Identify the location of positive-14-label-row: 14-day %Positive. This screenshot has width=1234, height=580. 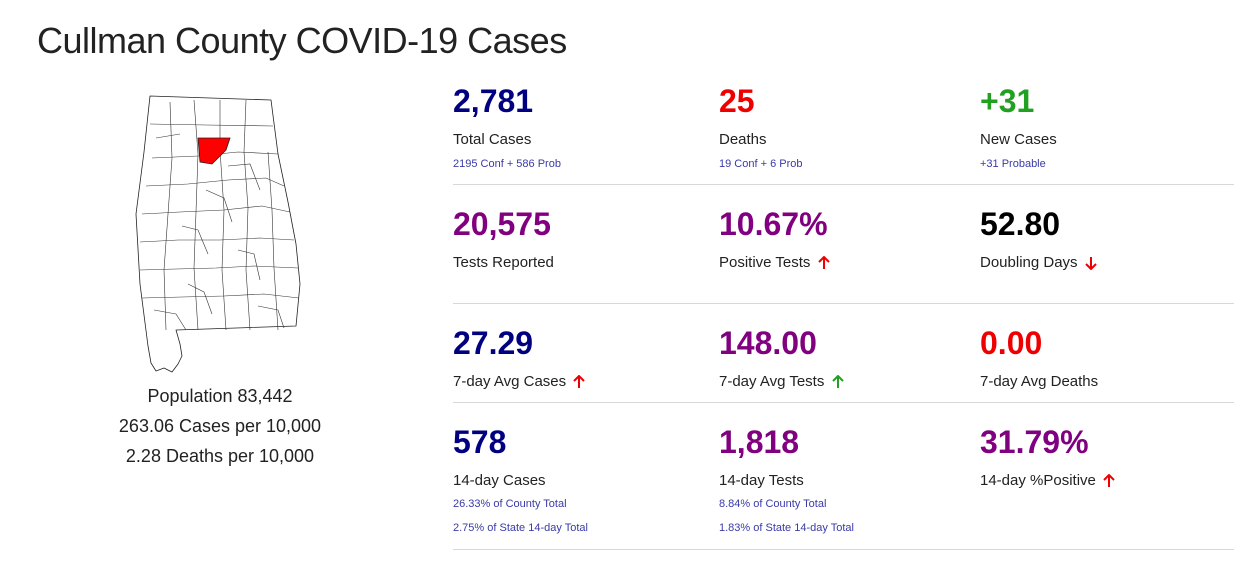
(1047, 480).